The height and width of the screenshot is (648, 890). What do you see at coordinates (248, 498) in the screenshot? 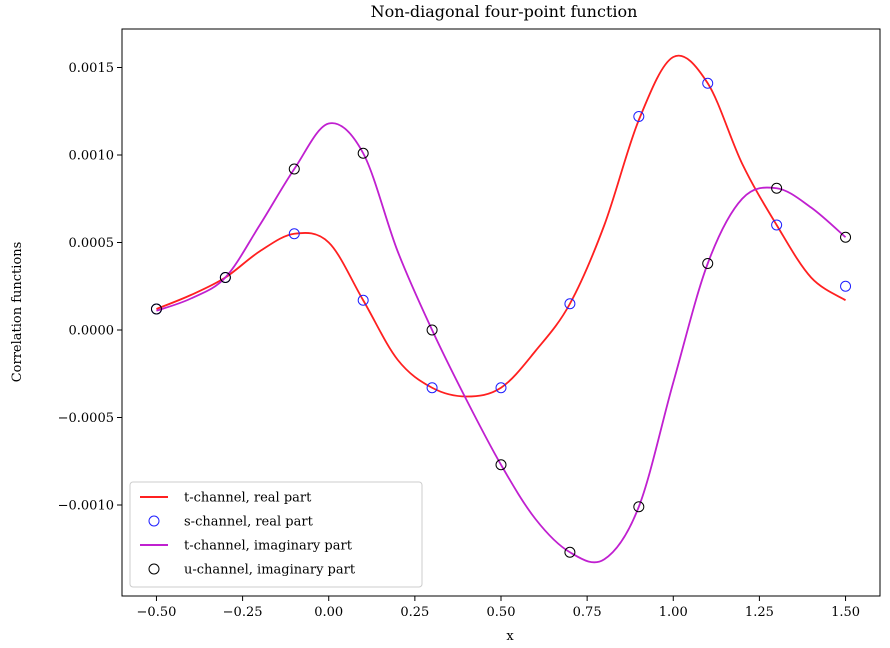
I see `legend-label: t-channel, real part` at bounding box center [248, 498].